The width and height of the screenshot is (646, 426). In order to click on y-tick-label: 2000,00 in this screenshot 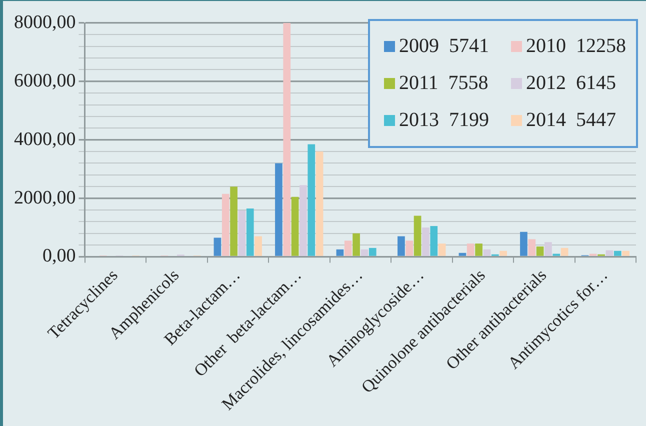, I will do `click(45, 197)`.